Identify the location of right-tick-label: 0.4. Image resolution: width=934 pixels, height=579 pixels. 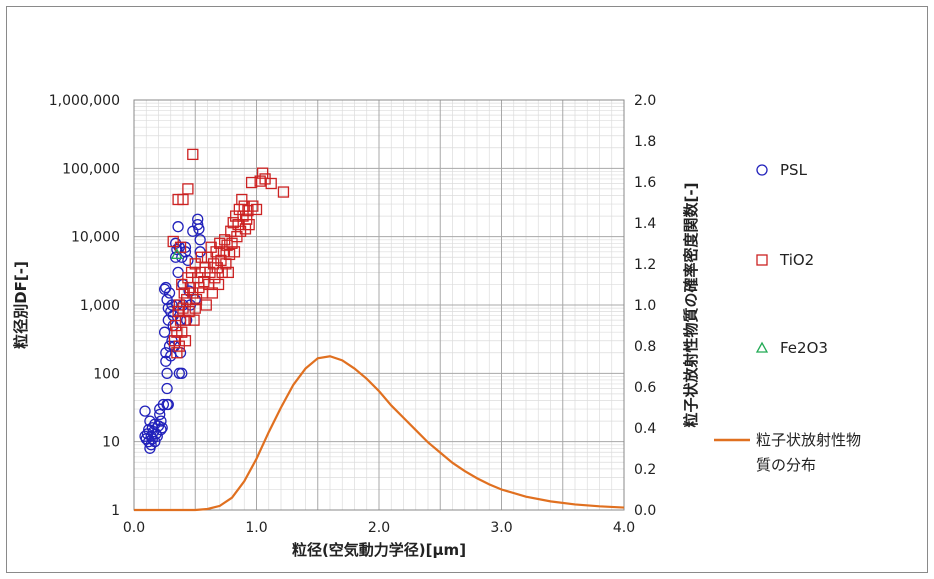
(645, 429).